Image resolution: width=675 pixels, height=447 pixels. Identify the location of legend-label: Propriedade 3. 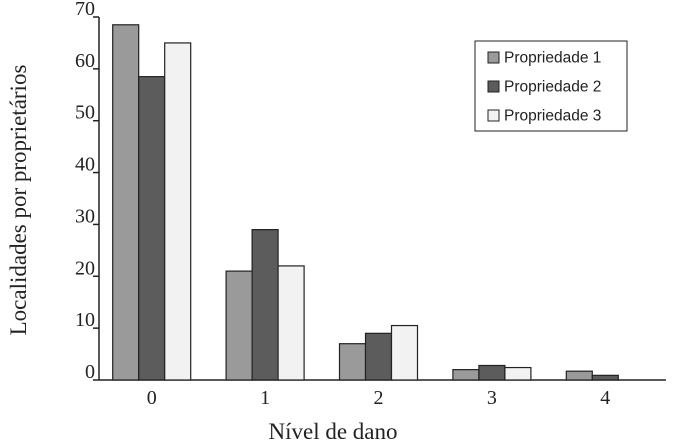
(552, 116).